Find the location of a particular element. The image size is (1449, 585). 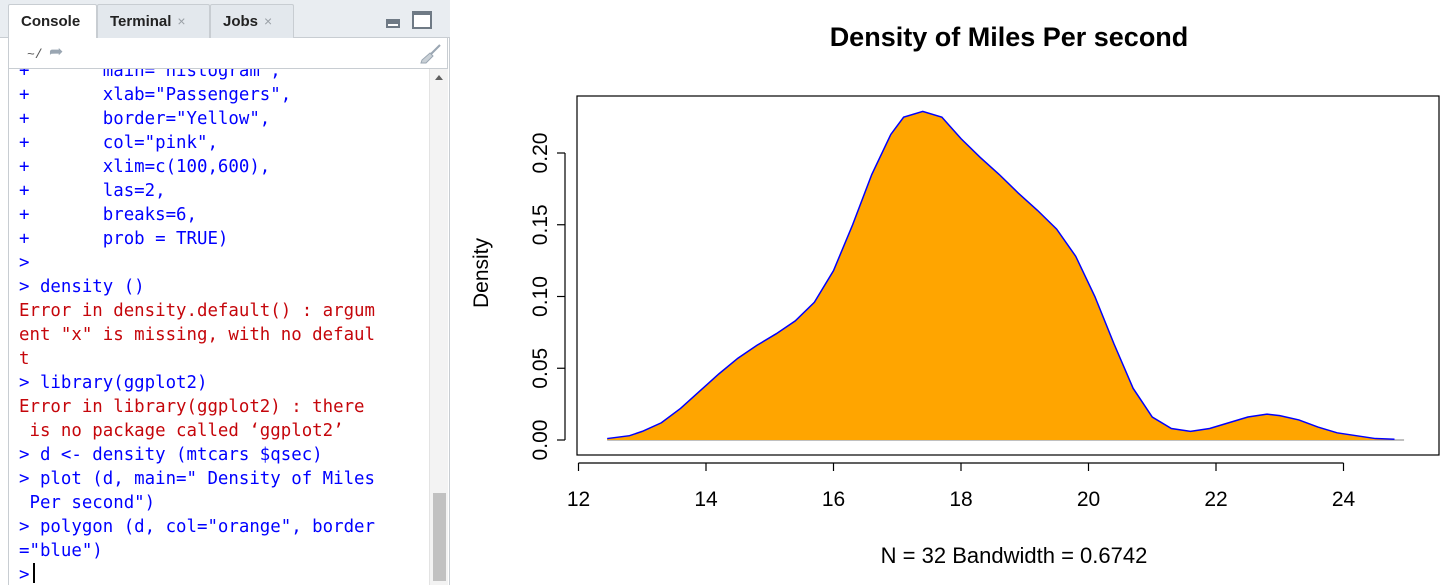

tab-jobs-label: Jobs is located at coordinates (241, 21).